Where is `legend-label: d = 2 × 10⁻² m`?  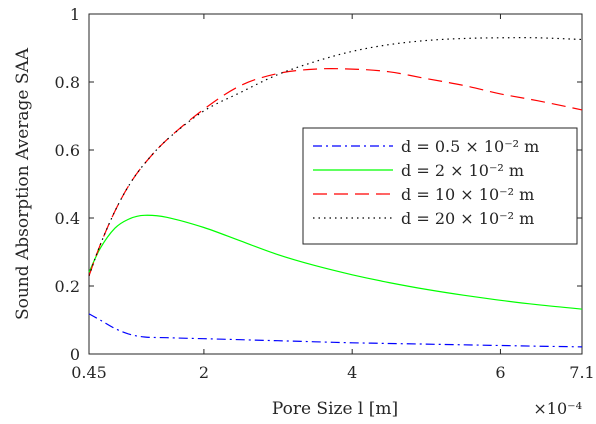 legend-label: d = 2 × 10⁻² m is located at coordinates (462, 170).